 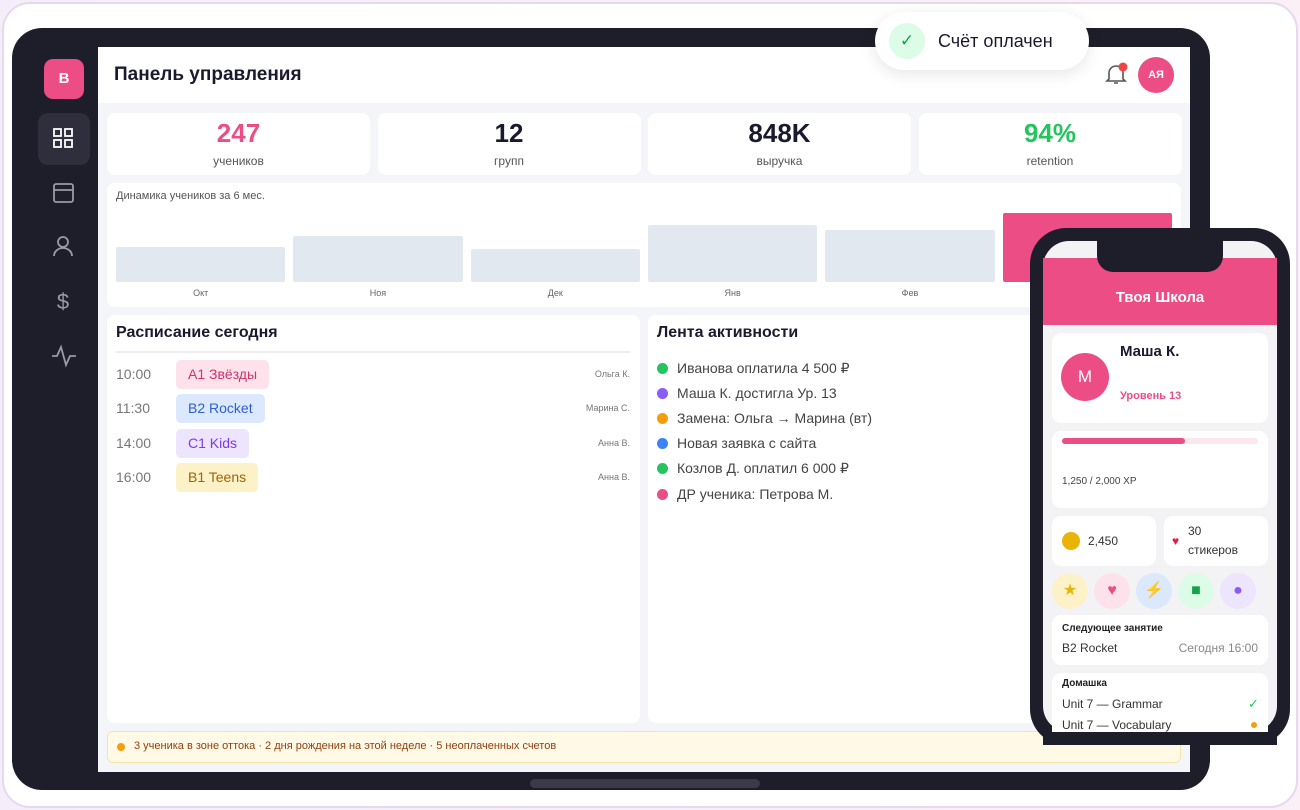 I want to click on homework-card, so click(x=1160, y=702).